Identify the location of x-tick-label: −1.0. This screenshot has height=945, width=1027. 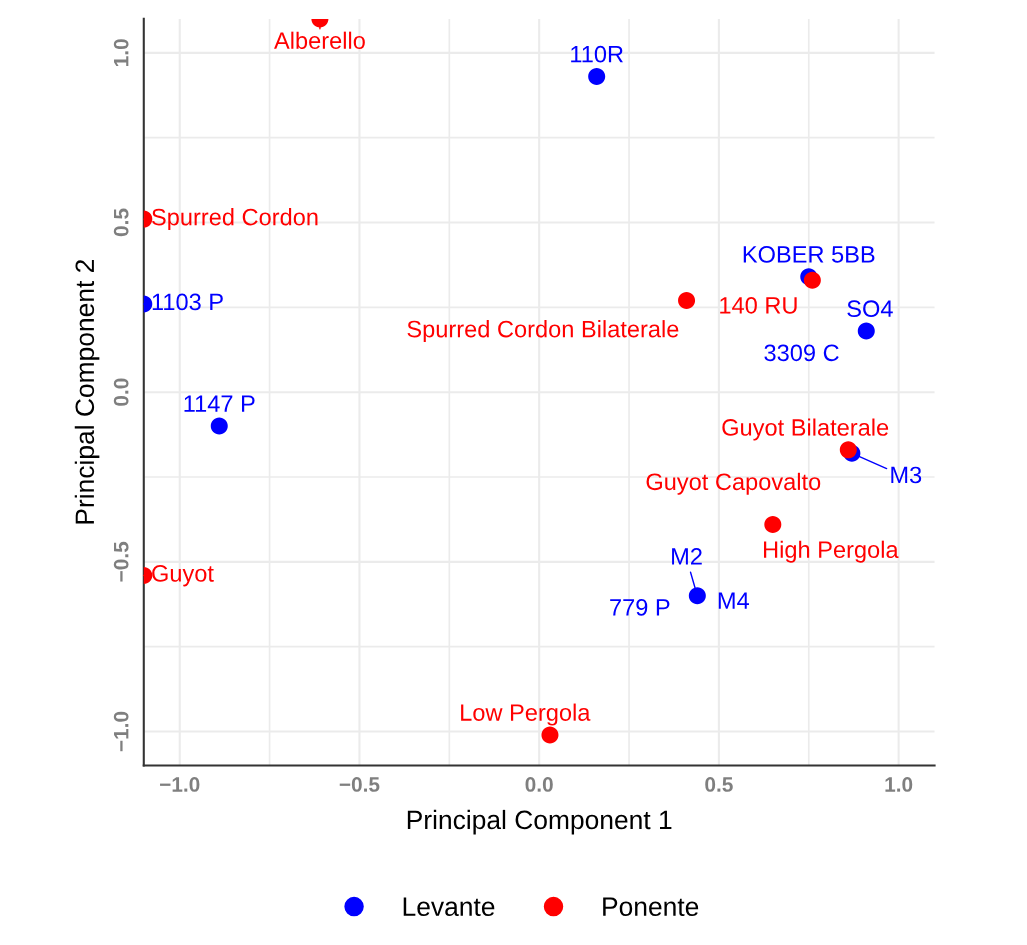
(180, 784).